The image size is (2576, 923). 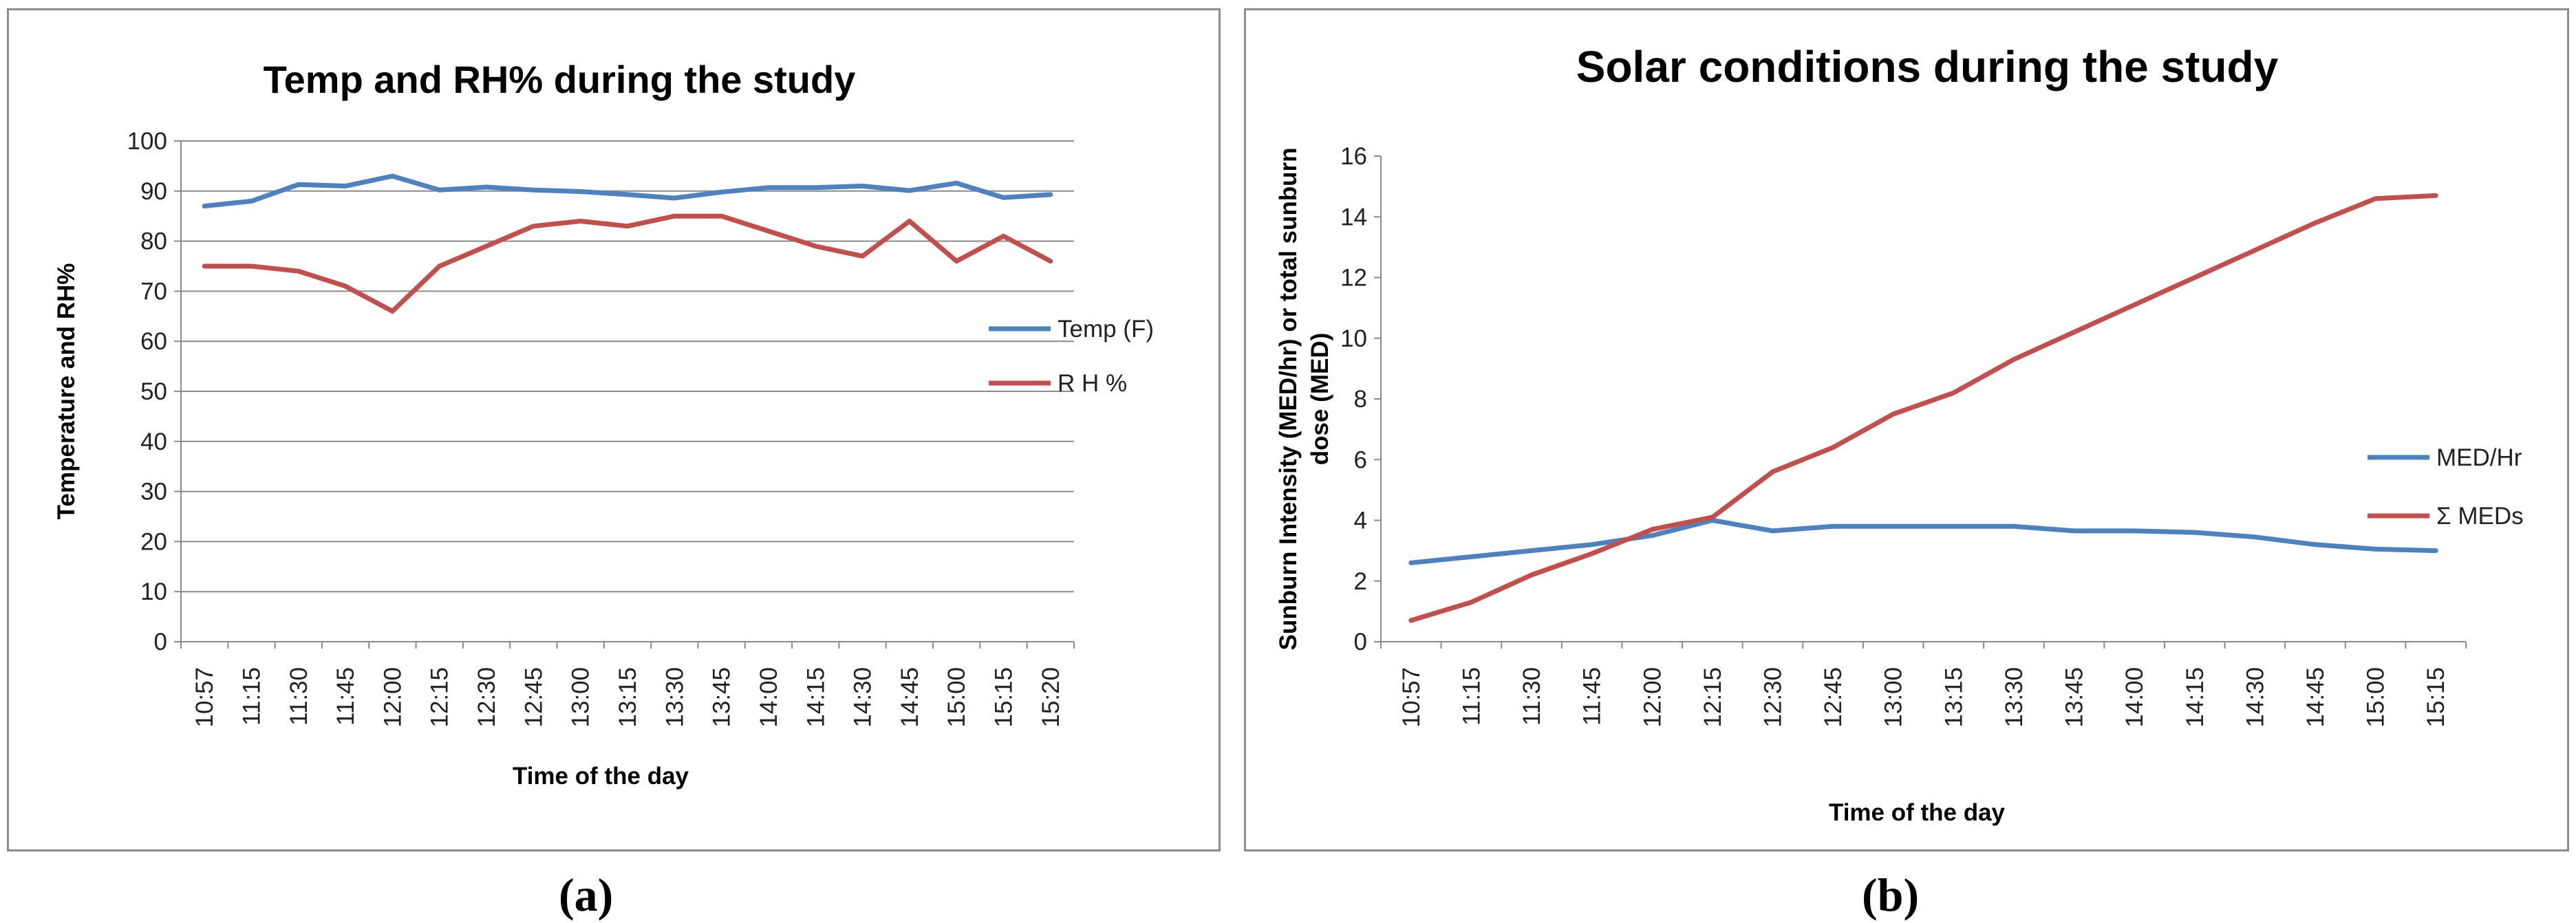 I want to click on chart-a-y-tick-label: 90, so click(x=153, y=191).